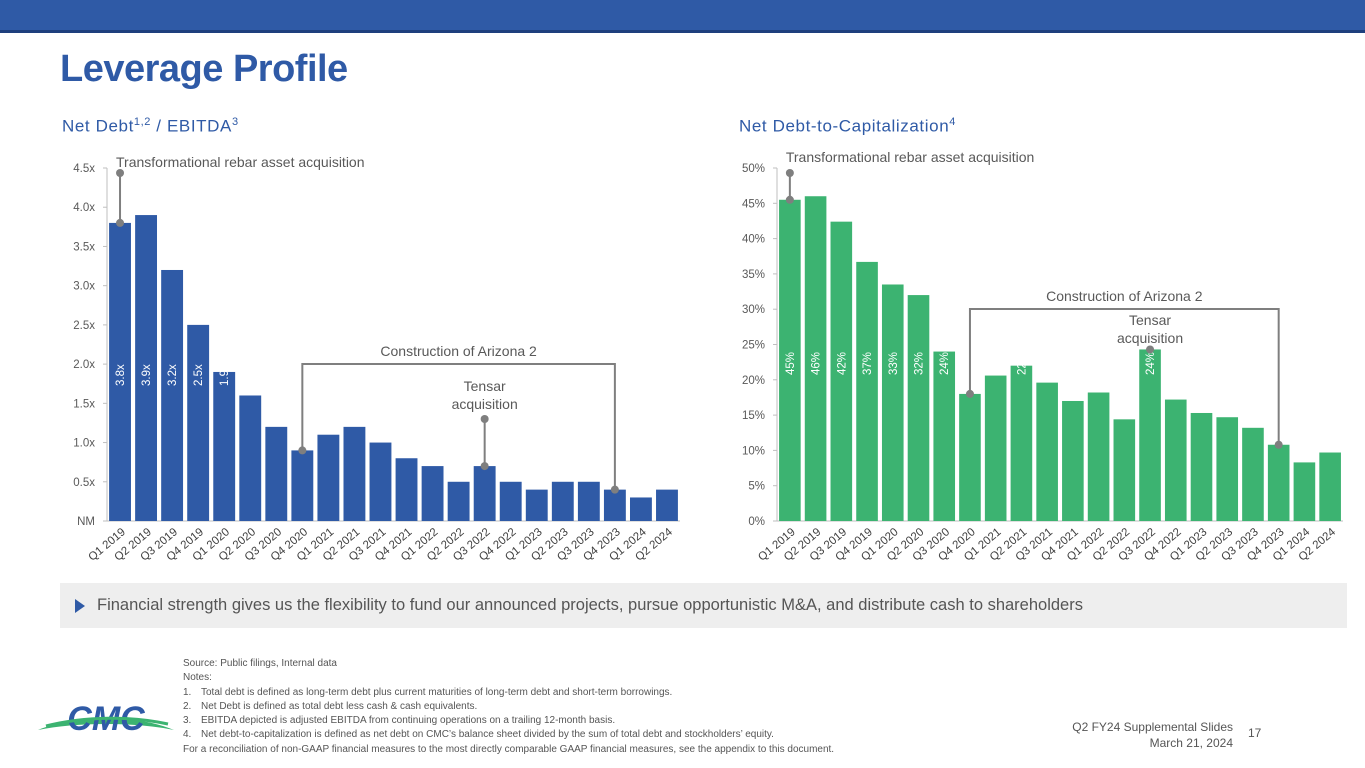 This screenshot has height=768, width=1365. Describe the element at coordinates (84, 404) in the screenshot. I see `y-tick-label: 1.5x` at that location.